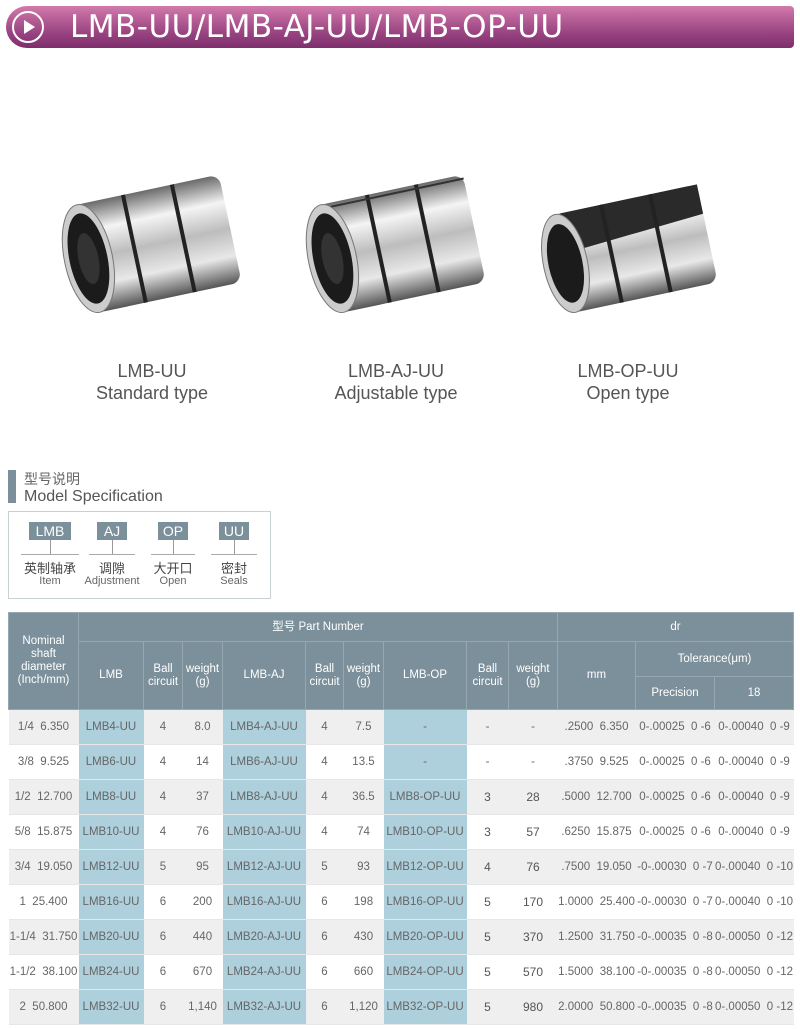  Describe the element at coordinates (111, 972) in the screenshot. I see `cell-lmb: LMB24-UU` at that location.